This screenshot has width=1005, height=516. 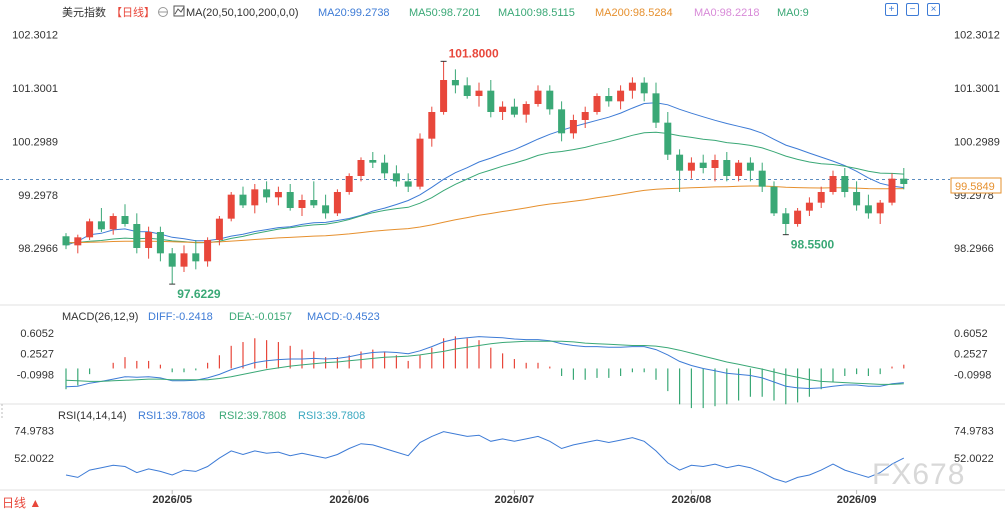 I want to click on period-label: 【日线】, so click(x=133, y=12).